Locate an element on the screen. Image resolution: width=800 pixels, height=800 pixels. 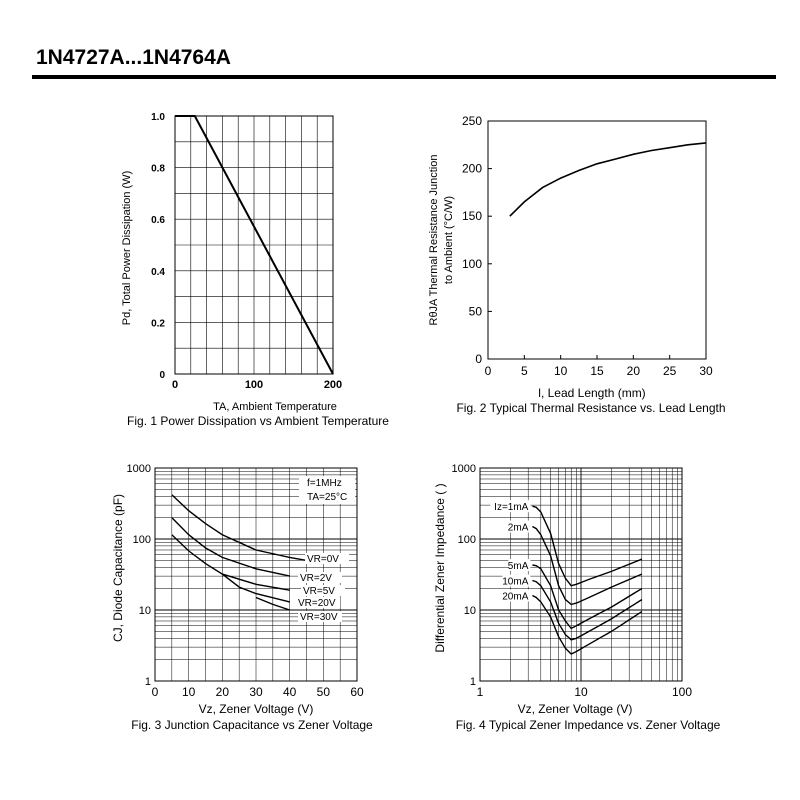
fig3-ytick-label: 100 is located at coordinates (142, 540).